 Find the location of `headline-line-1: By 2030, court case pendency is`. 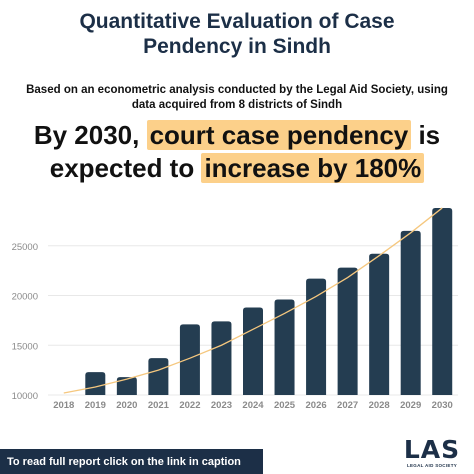

headline-line-1: By 2030, court case pendency is is located at coordinates (237, 135).